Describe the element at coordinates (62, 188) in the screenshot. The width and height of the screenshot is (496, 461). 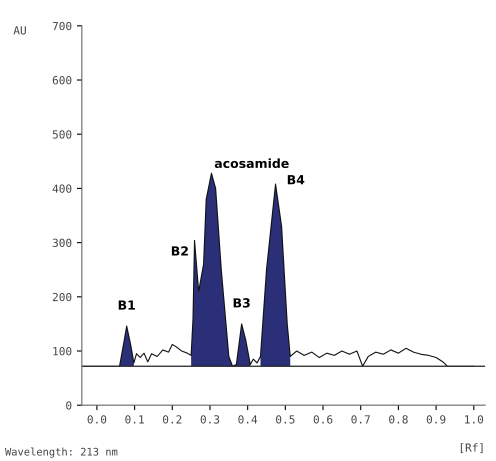
I see `y-tick-label: 400` at that location.